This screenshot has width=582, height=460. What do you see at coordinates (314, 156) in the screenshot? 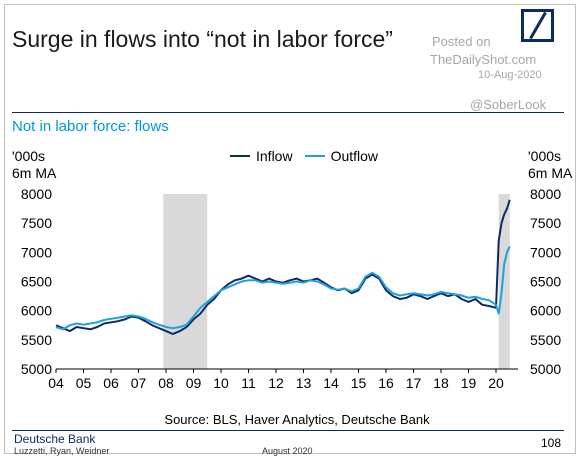
I see `legend-swatch-outflow` at bounding box center [314, 156].